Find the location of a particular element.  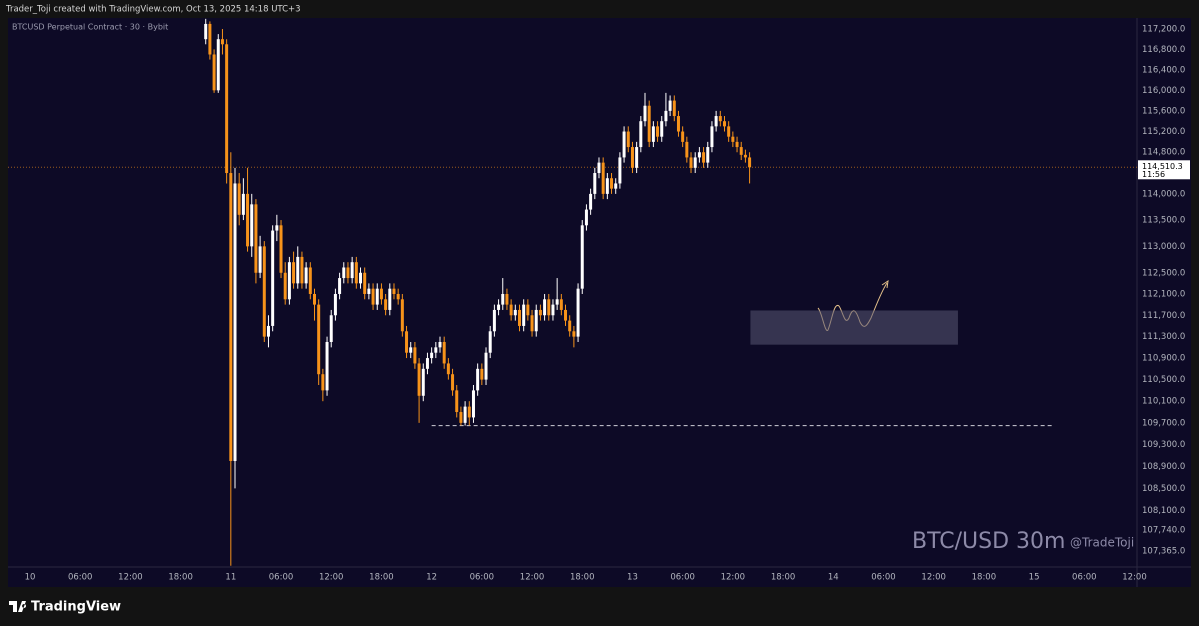

y-tick-label: 113,500.0 is located at coordinates (1163, 221).